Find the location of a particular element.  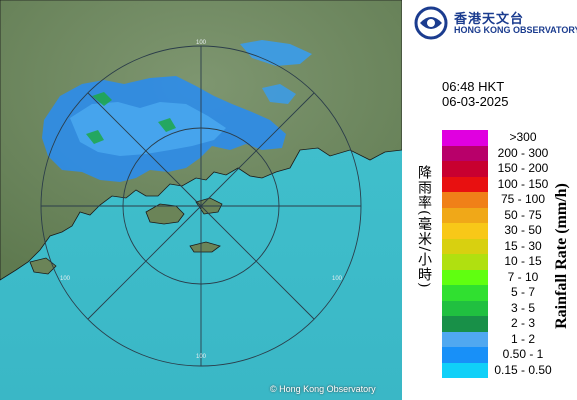

legend-label: 7 - 10 is located at coordinates (523, 276).